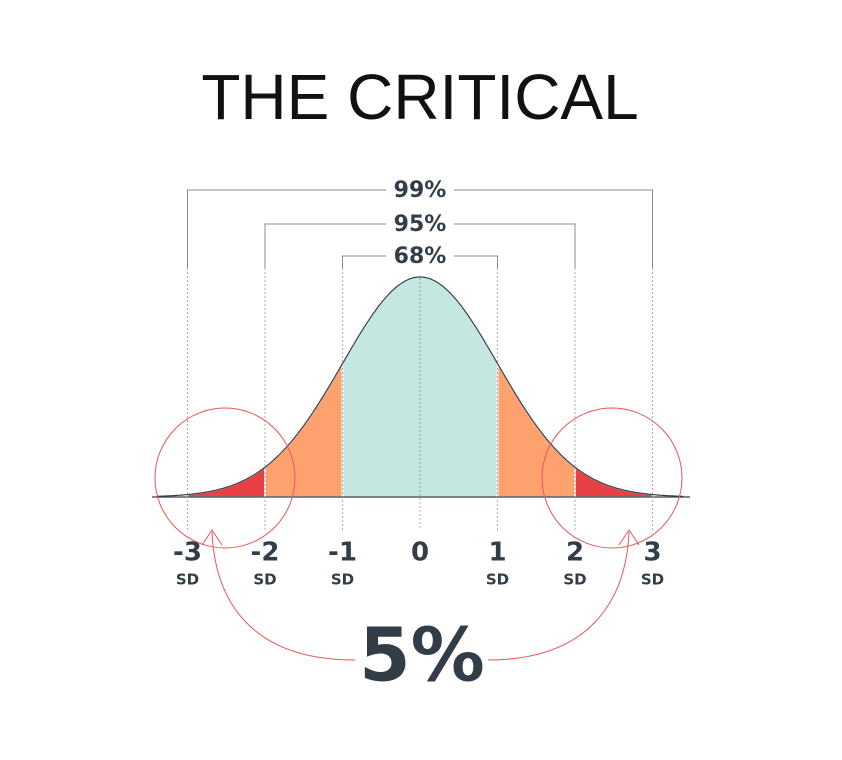  What do you see at coordinates (283, 596) in the screenshot?
I see `left-arrow` at bounding box center [283, 596].